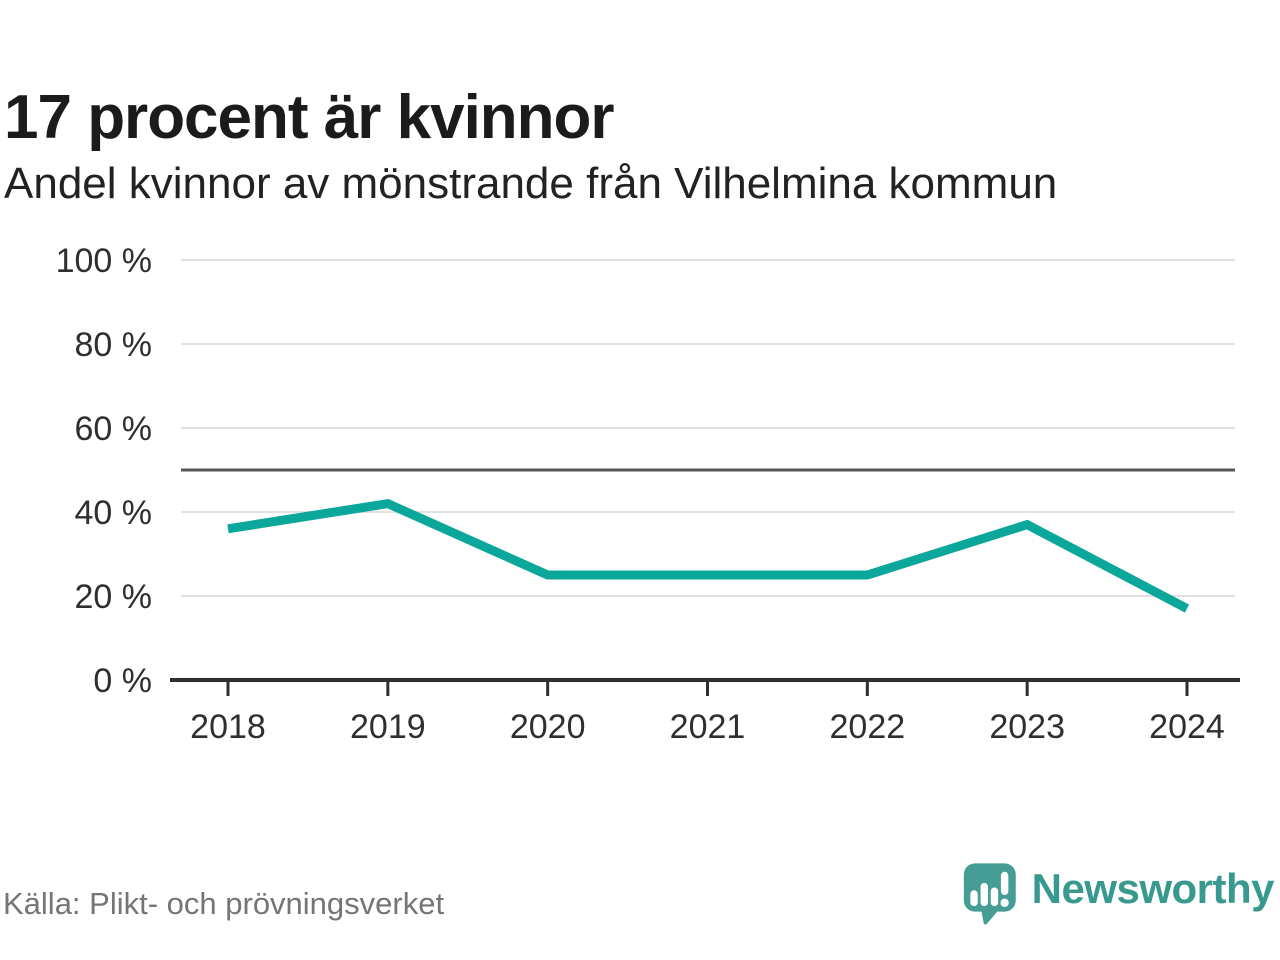 This screenshot has height=960, width=1280. Describe the element at coordinates (114, 429) in the screenshot. I see `y-axis-label: 60 %` at that location.